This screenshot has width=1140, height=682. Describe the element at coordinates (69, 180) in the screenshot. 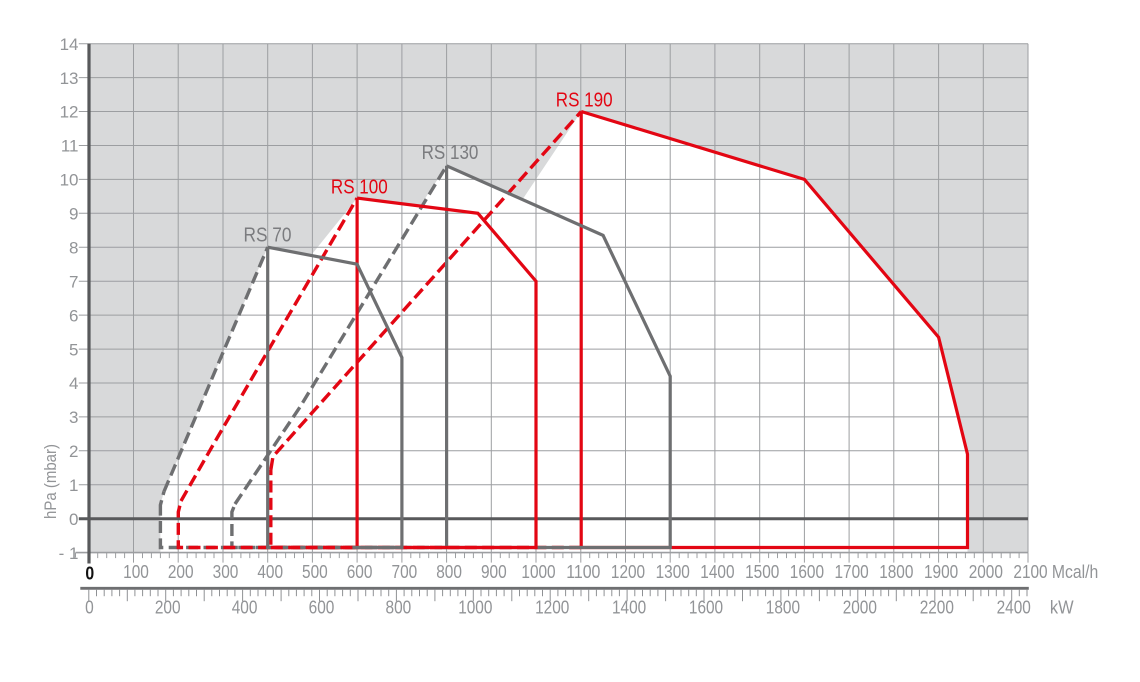

I see `svg-text: 10` at that location.